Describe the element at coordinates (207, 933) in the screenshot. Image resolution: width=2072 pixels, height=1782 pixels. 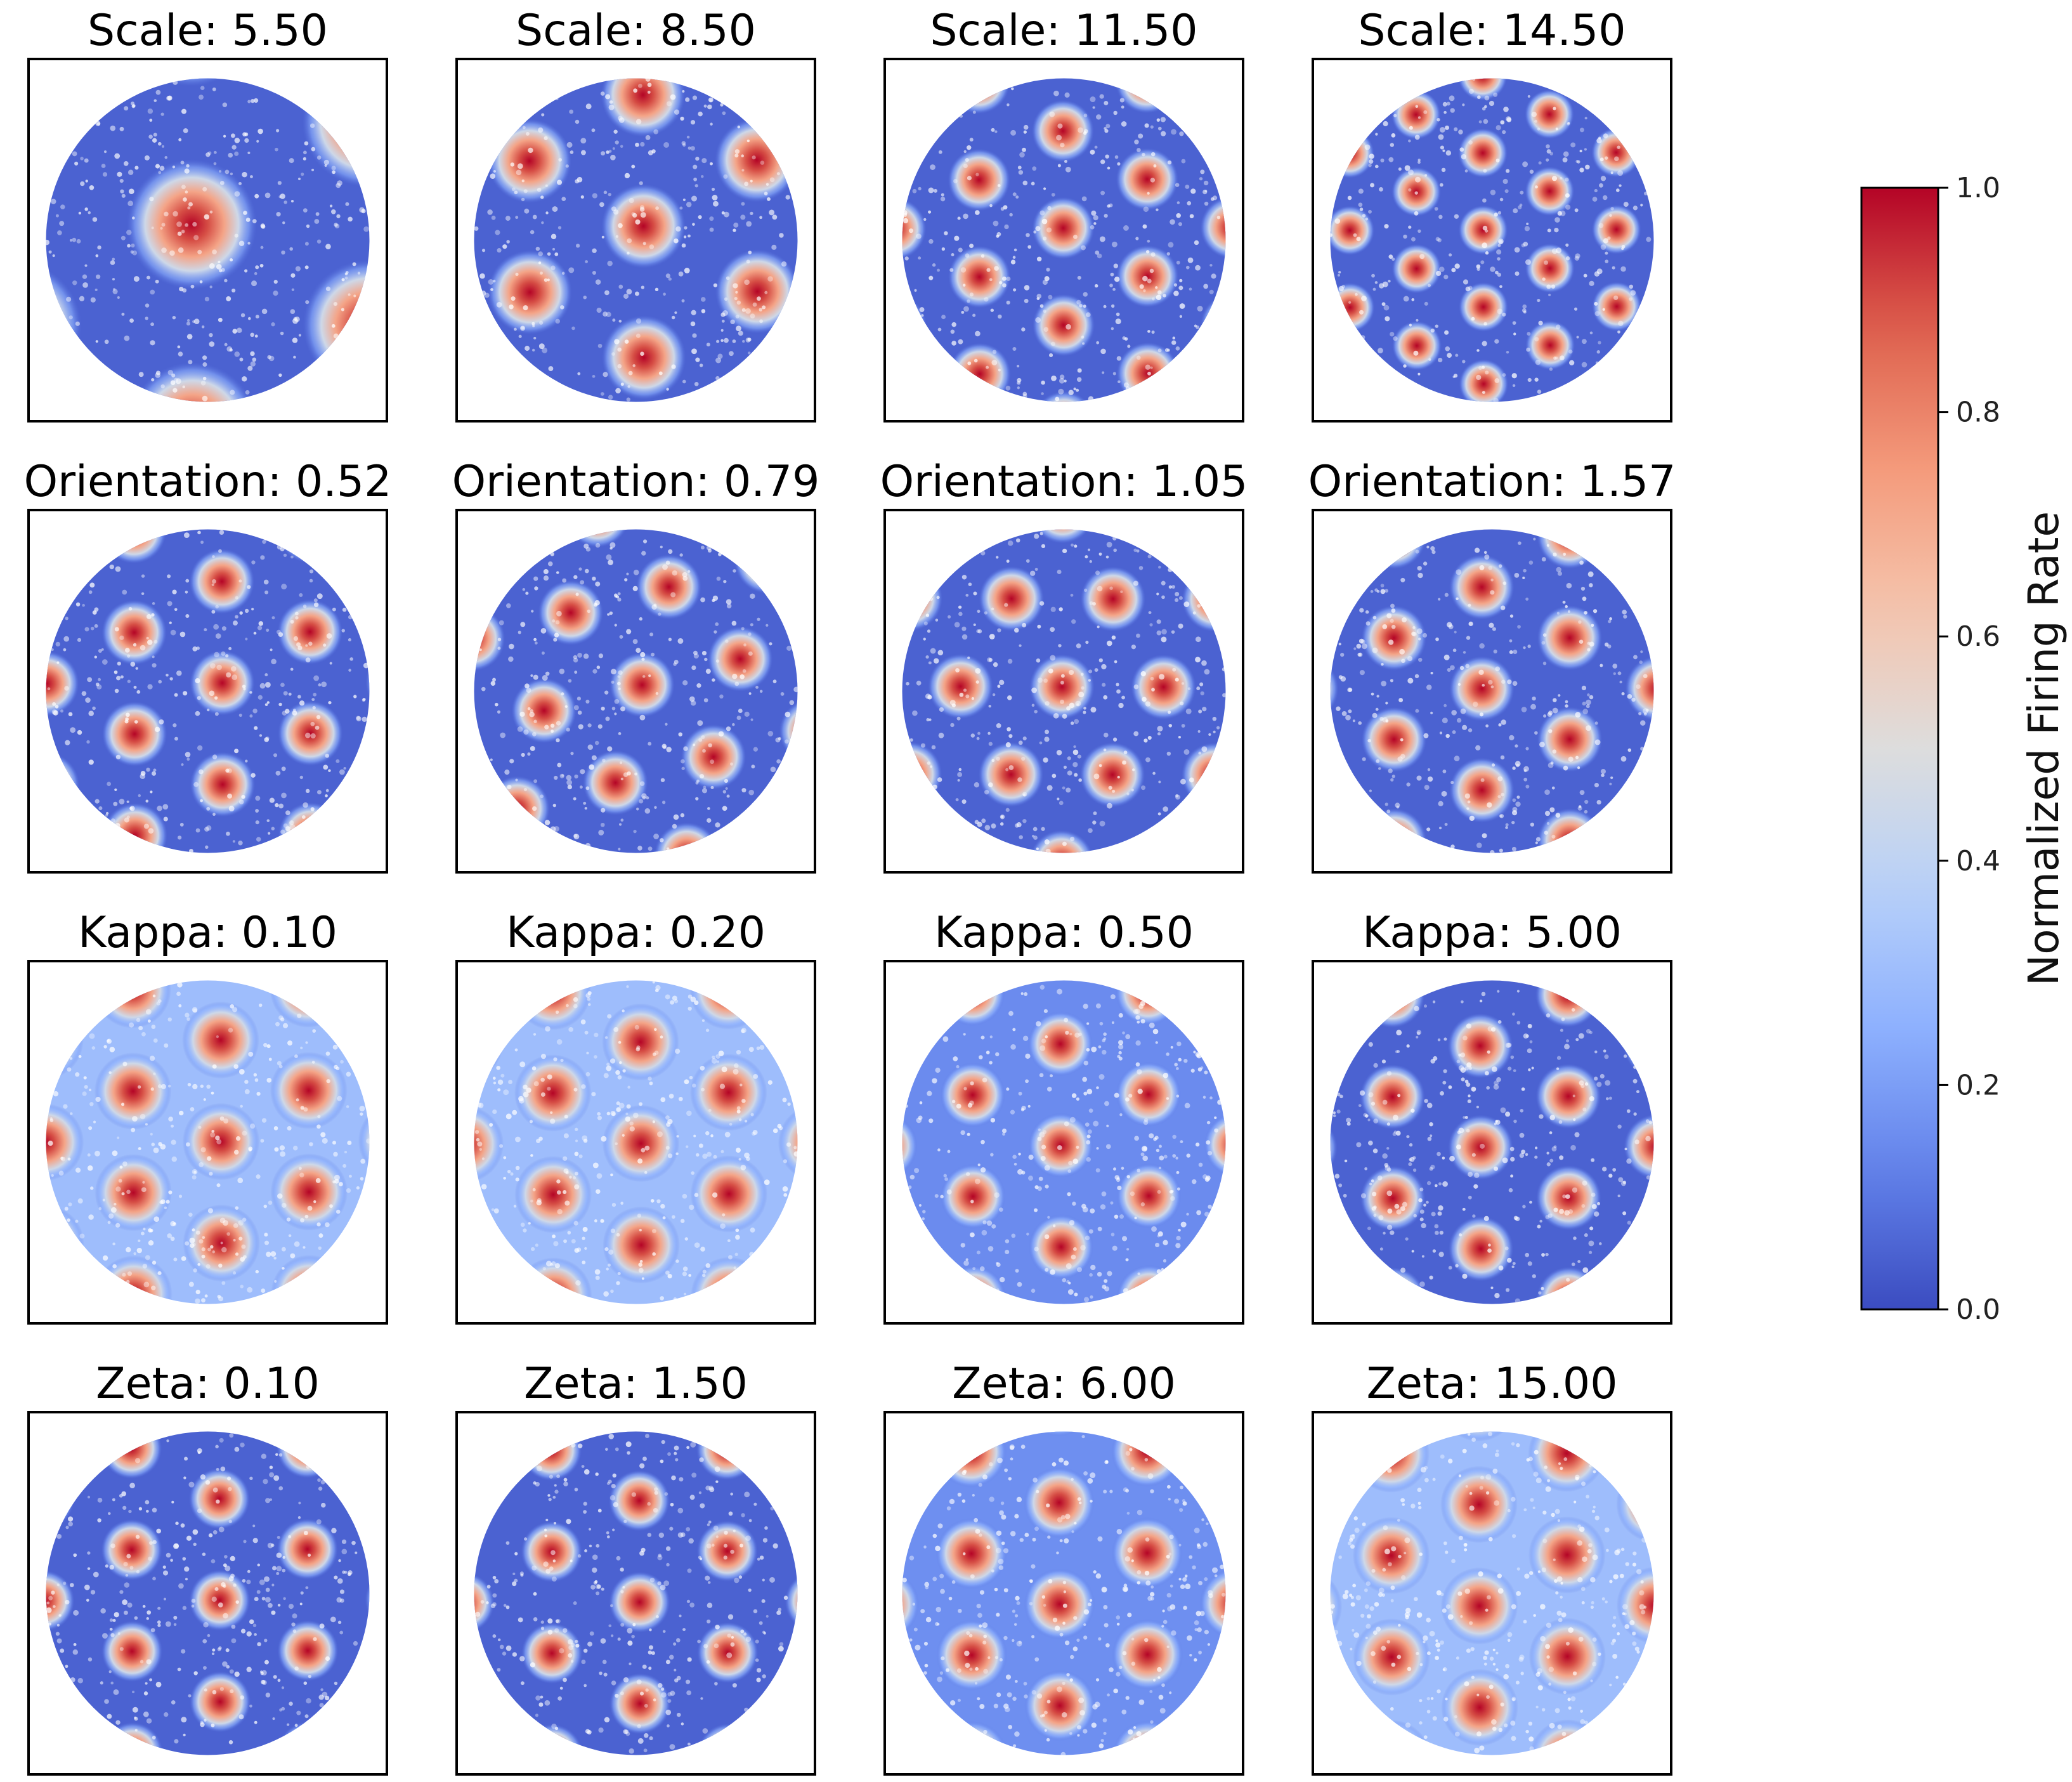
I see `panel-title: Kappa: 0.10` at that location.